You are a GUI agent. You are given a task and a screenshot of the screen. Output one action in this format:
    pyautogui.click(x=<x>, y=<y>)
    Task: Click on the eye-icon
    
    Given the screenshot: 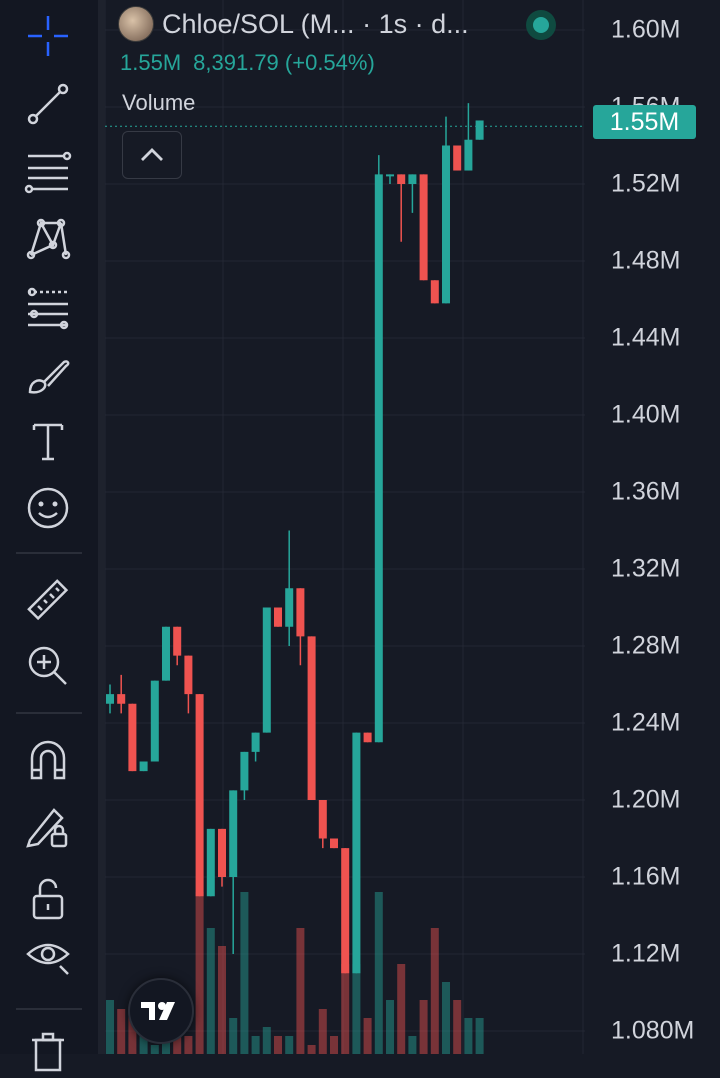 What is the action you would take?
    pyautogui.click(x=48, y=954)
    